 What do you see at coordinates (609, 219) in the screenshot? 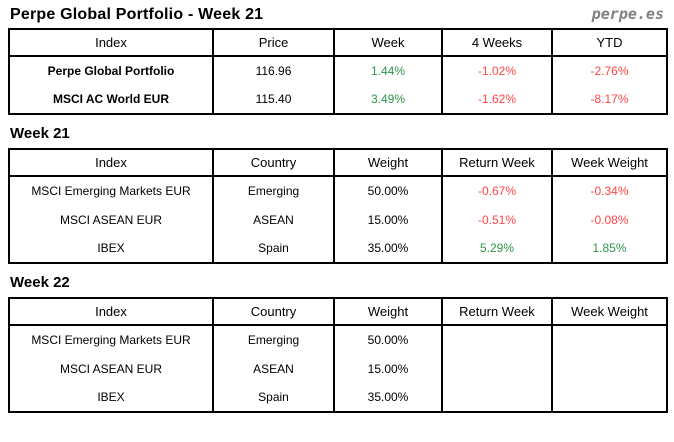
I see `cell-week-weight: -0.08%` at bounding box center [609, 219].